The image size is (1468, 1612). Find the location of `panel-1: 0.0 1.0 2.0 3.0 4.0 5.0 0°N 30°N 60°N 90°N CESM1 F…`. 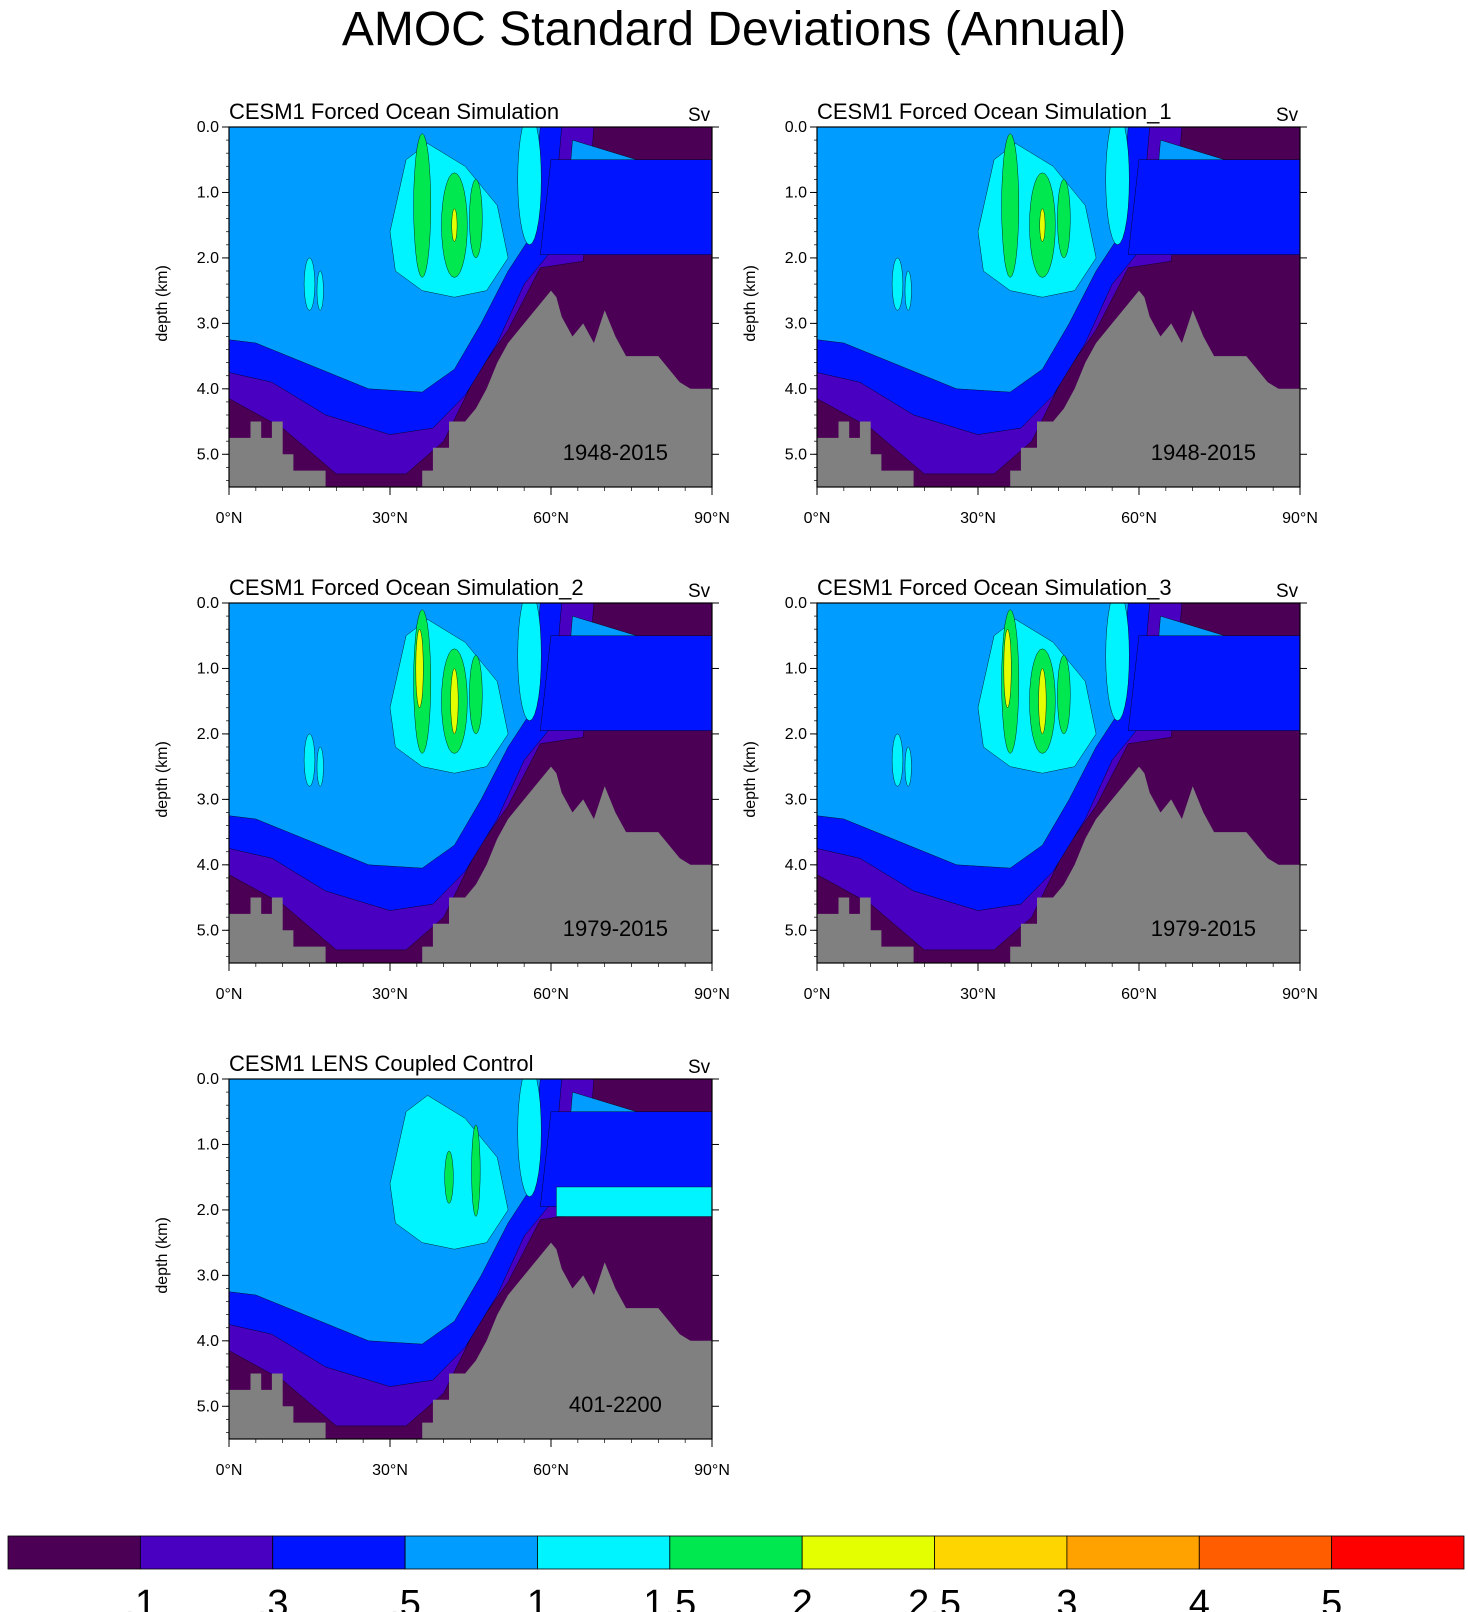

panel-1: 0.0 1.0 2.0 3.0 4.0 5.0 0°N 30°N 60°N 90°N CESM1 F… is located at coordinates (442, 313).